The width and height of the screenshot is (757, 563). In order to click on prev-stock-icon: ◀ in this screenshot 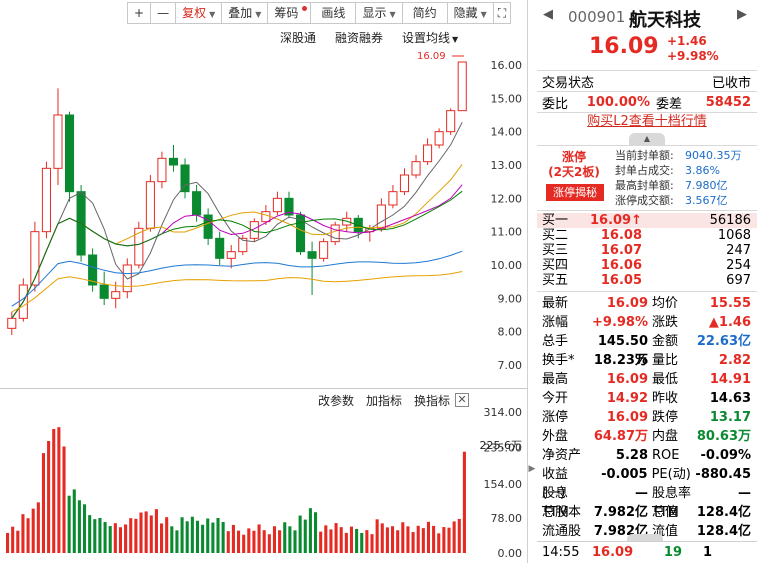, I will do `click(548, 14)`.